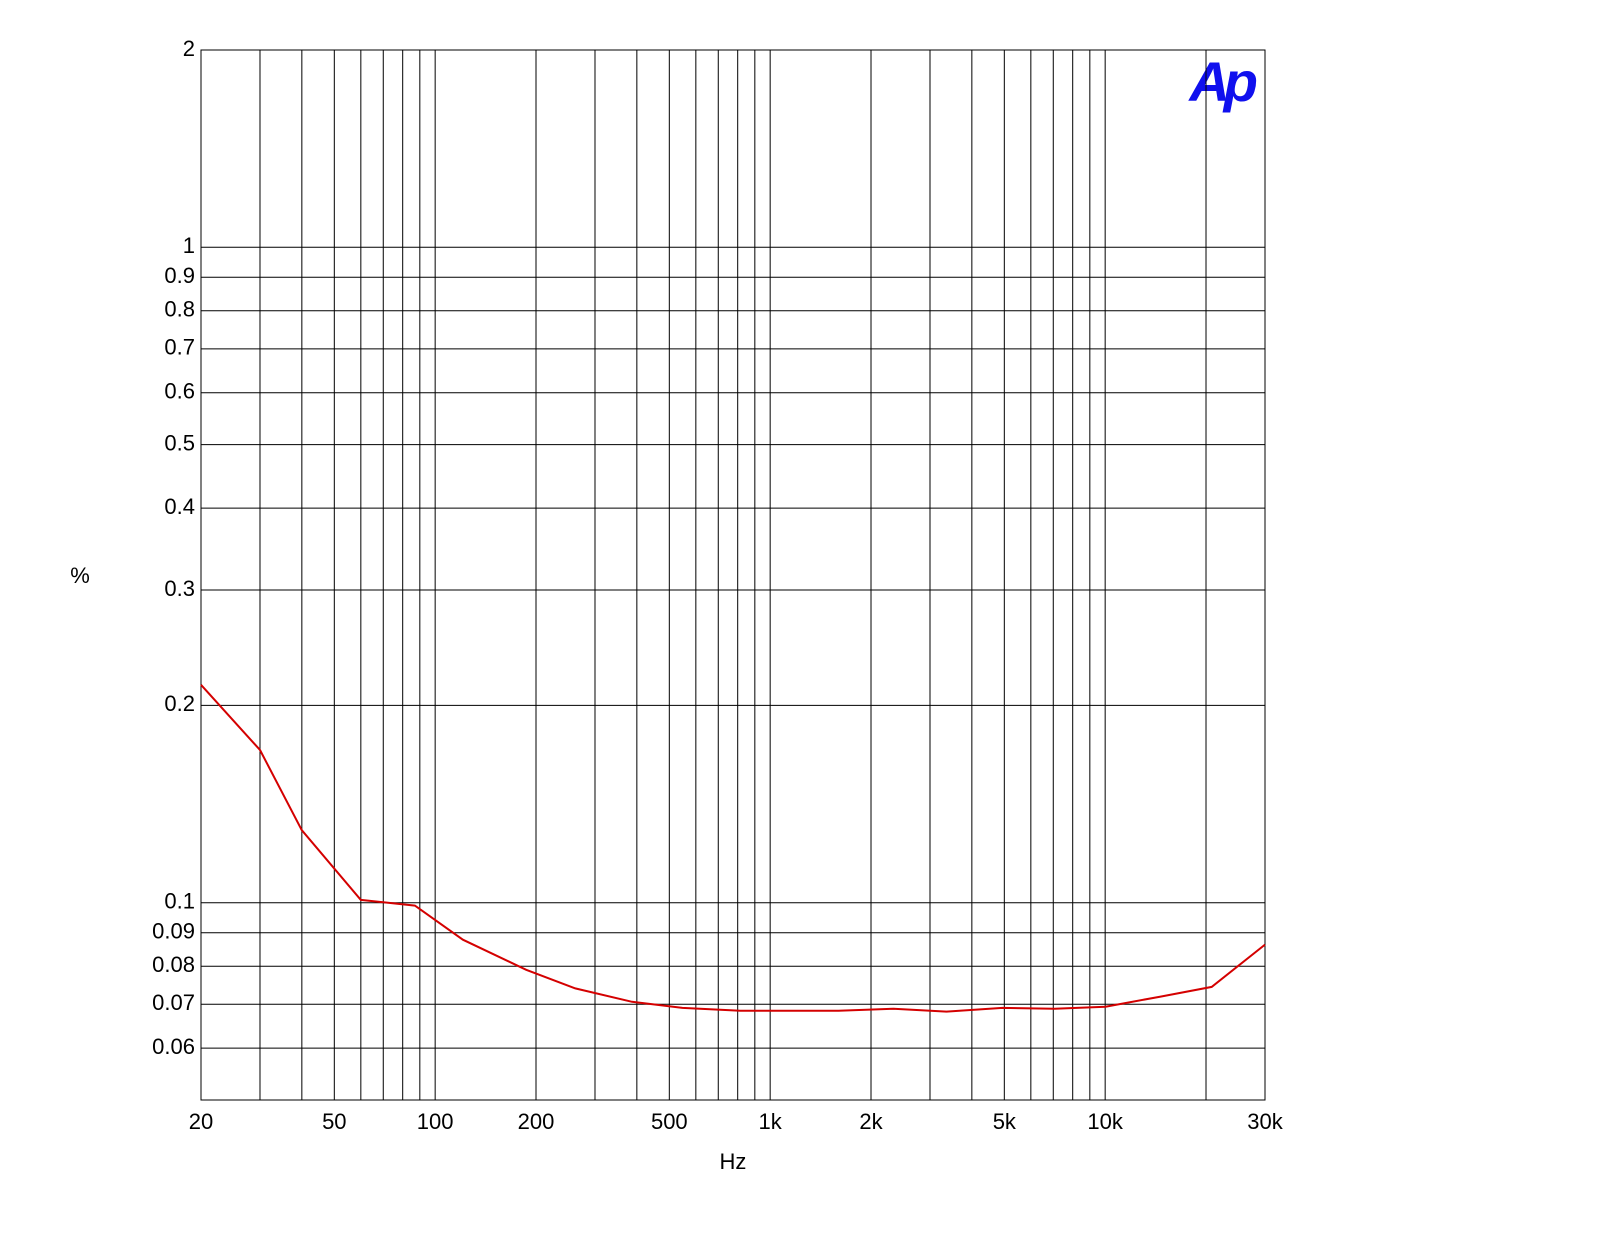 This screenshot has height=1239, width=1613. What do you see at coordinates (334, 1121) in the screenshot?
I see `x-tick-label: 50` at bounding box center [334, 1121].